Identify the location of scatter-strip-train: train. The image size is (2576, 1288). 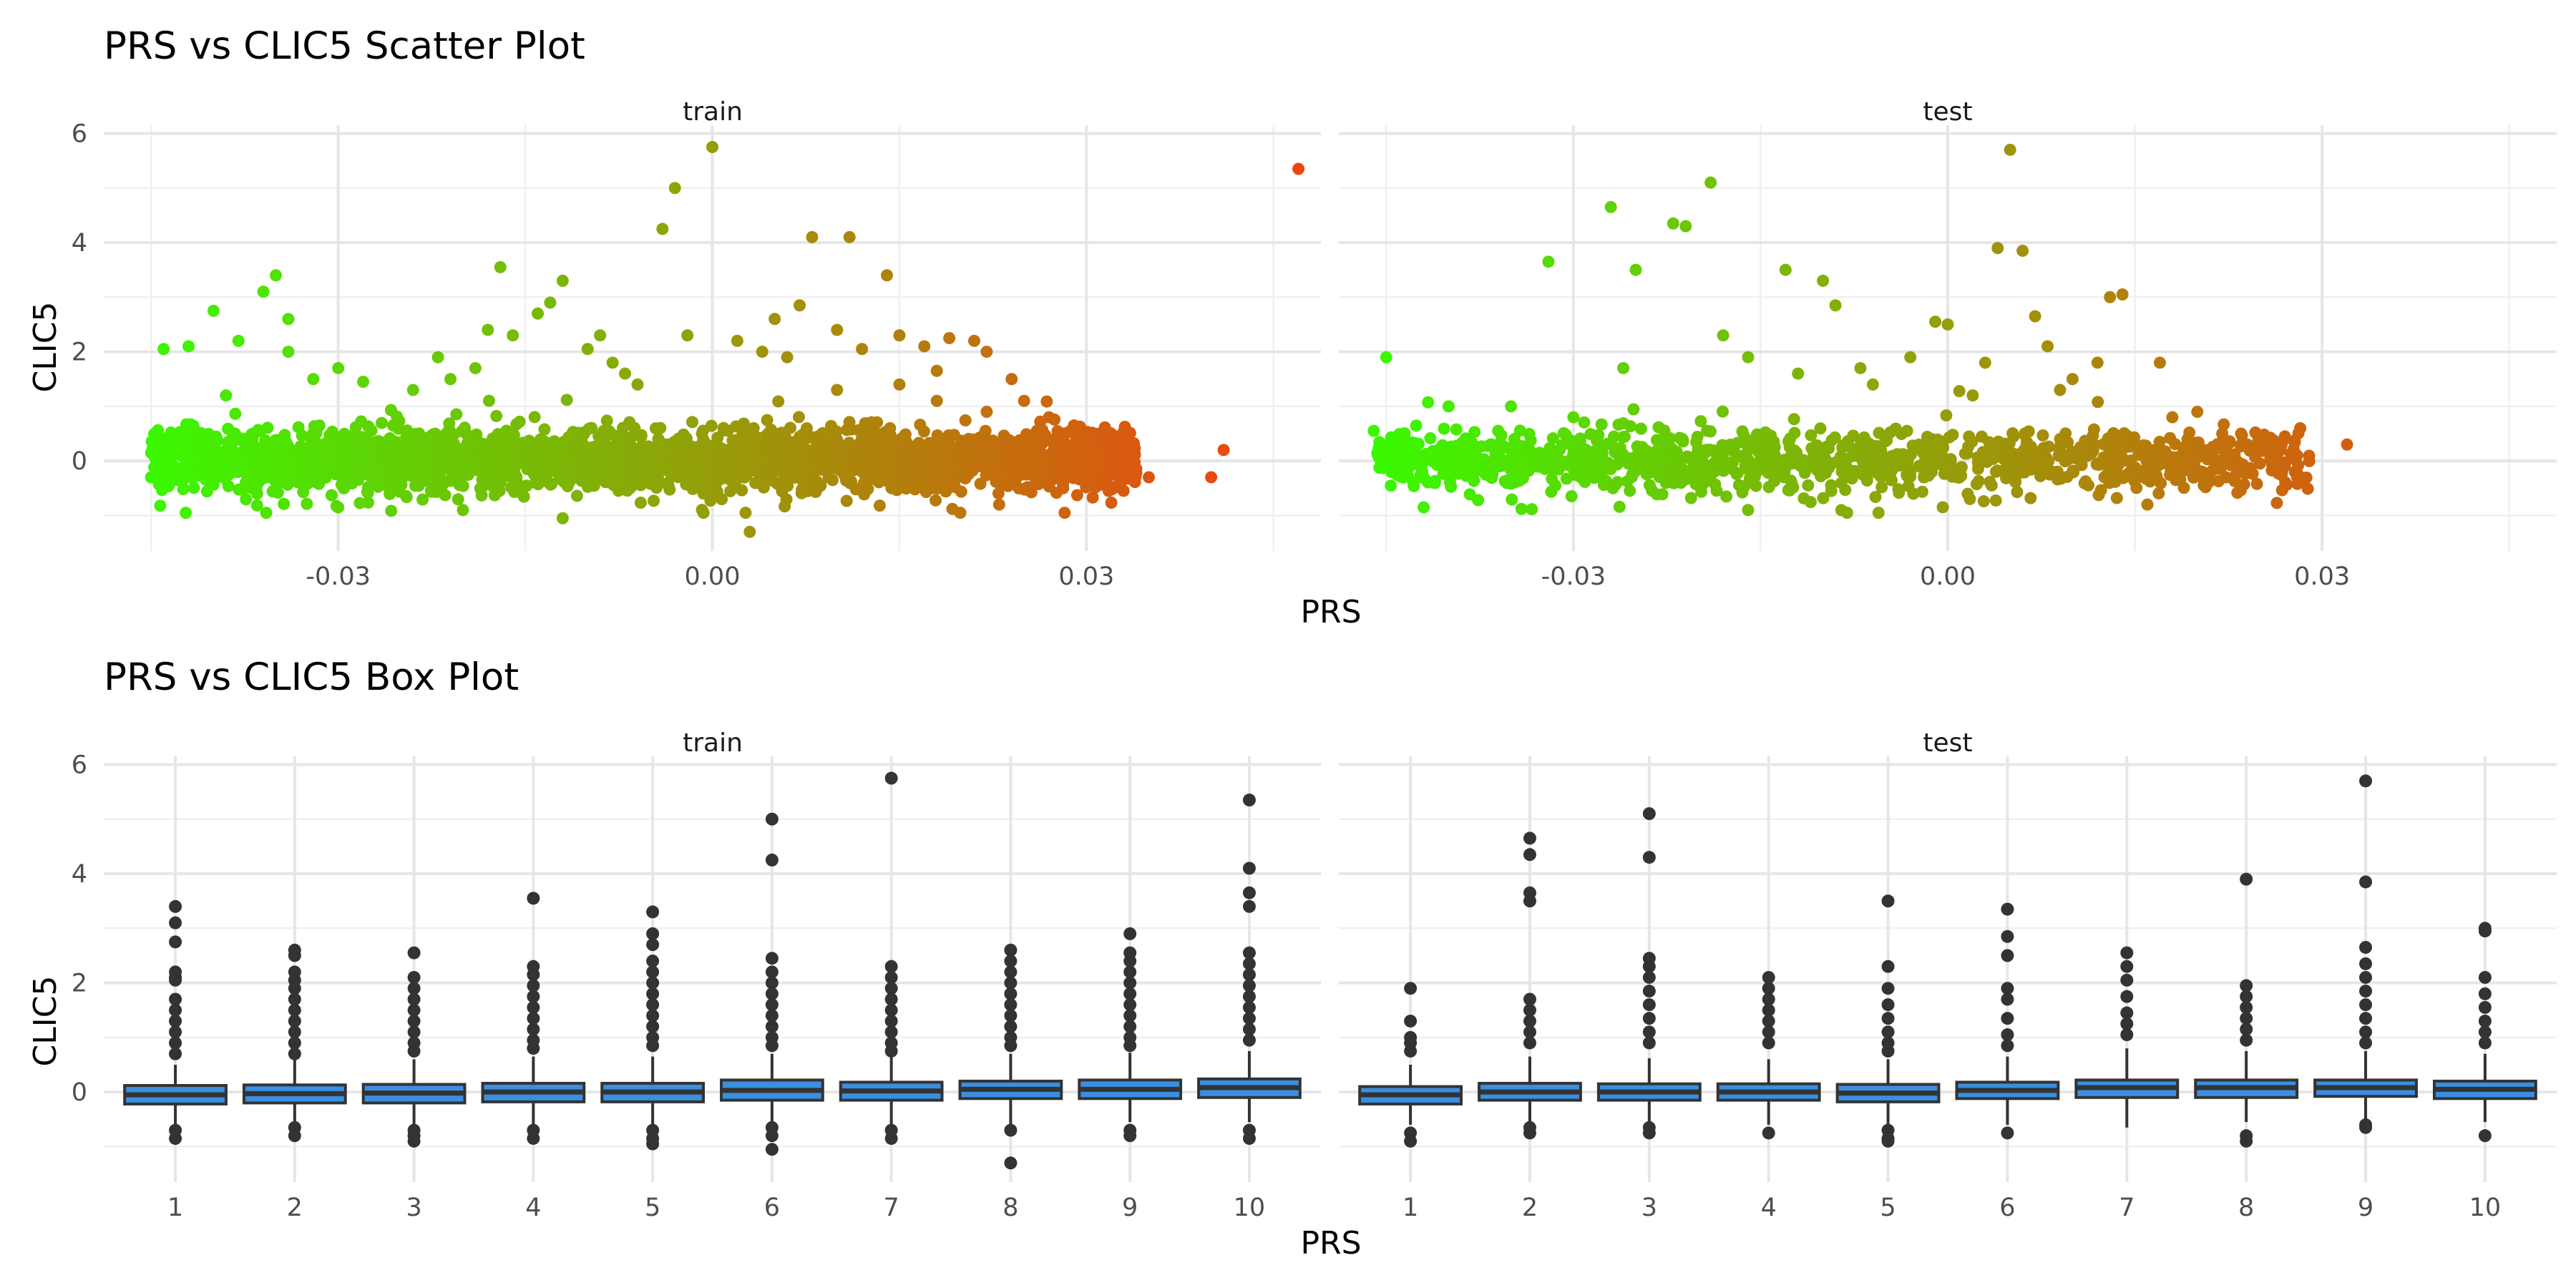
(713, 112).